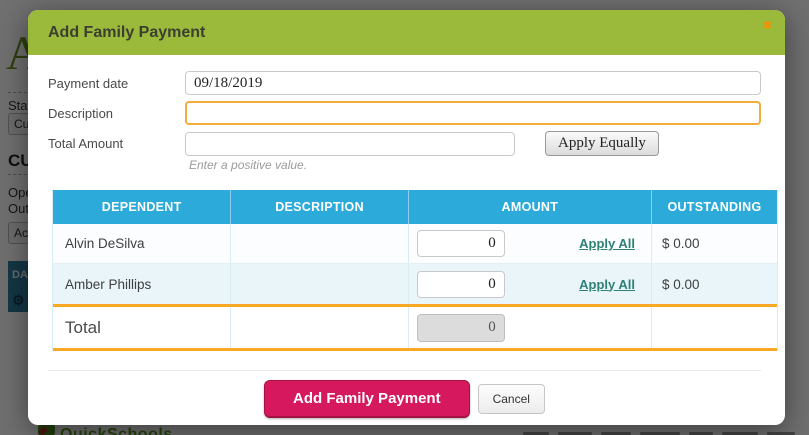 The image size is (809, 435). What do you see at coordinates (318, 207) in the screenshot?
I see `column-header-description: DESCRIPTION` at bounding box center [318, 207].